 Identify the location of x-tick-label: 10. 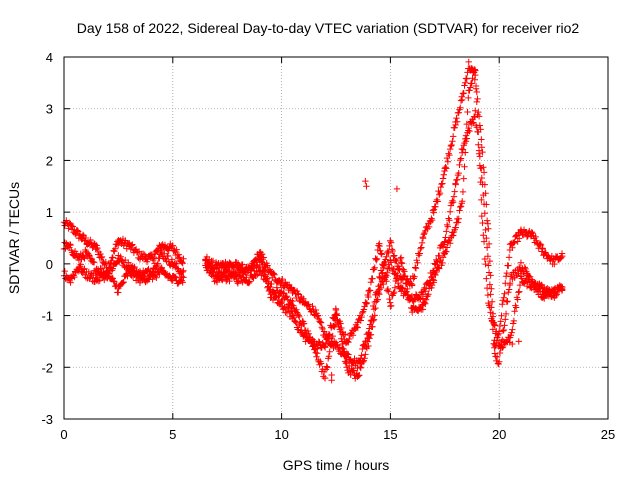
(281, 434).